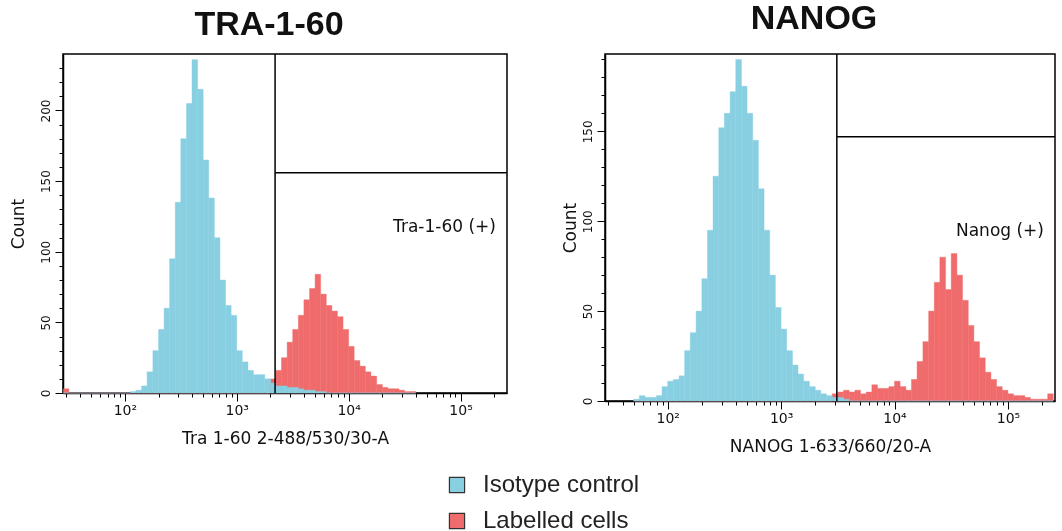 Image resolution: width=1062 pixels, height=531 pixels. What do you see at coordinates (561, 483) in the screenshot?
I see `legend-label: Isotype control` at bounding box center [561, 483].